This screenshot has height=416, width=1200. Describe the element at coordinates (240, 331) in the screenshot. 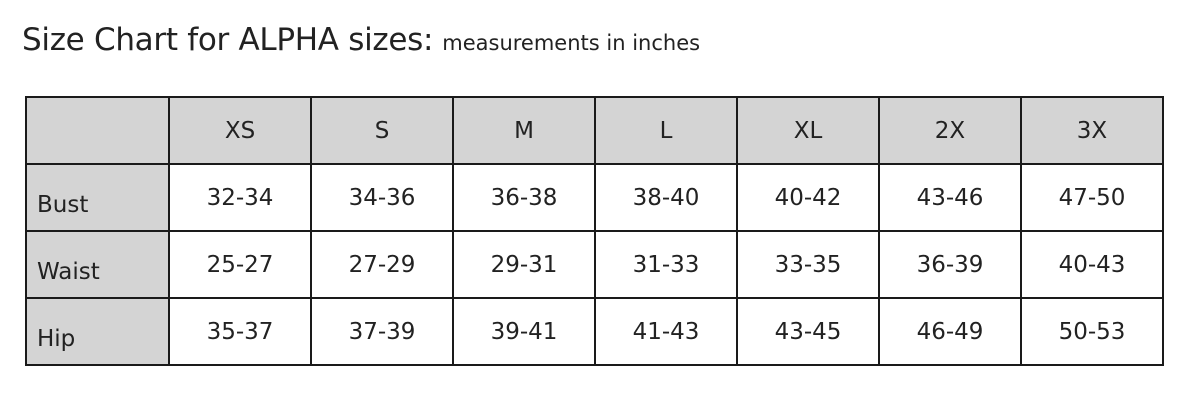

I see `table-cell: 35-37` at that location.